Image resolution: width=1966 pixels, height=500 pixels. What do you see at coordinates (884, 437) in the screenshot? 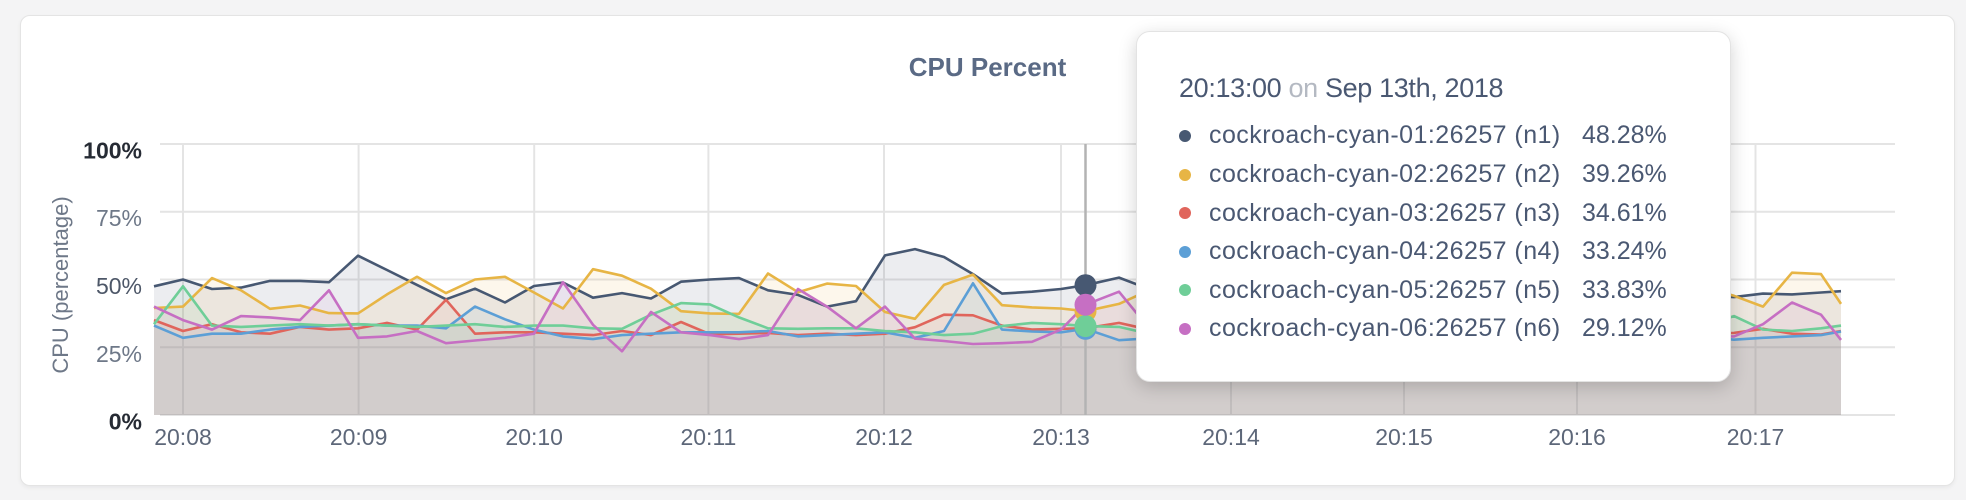
I see `svg-text: 20:12` at bounding box center [884, 437].